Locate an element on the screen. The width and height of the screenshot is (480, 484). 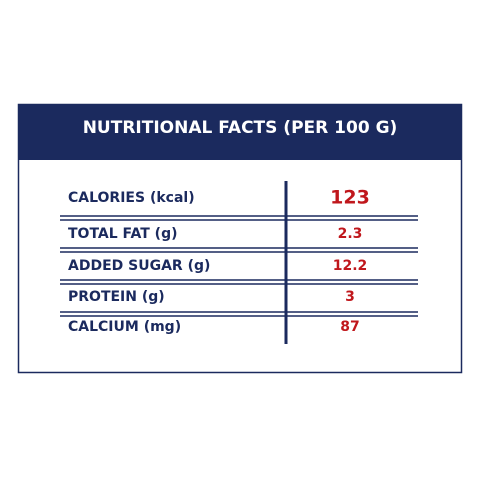
nutrient-label: PROTEIN (g) is located at coordinates (116, 297).